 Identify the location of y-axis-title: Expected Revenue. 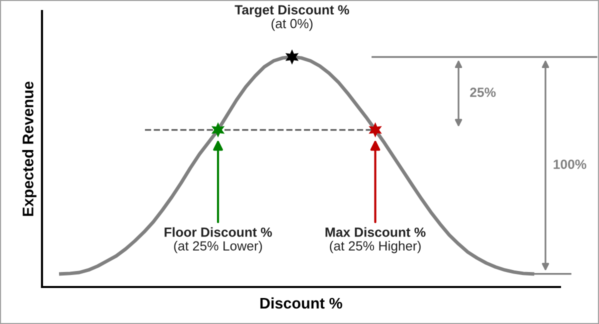
(29, 149).